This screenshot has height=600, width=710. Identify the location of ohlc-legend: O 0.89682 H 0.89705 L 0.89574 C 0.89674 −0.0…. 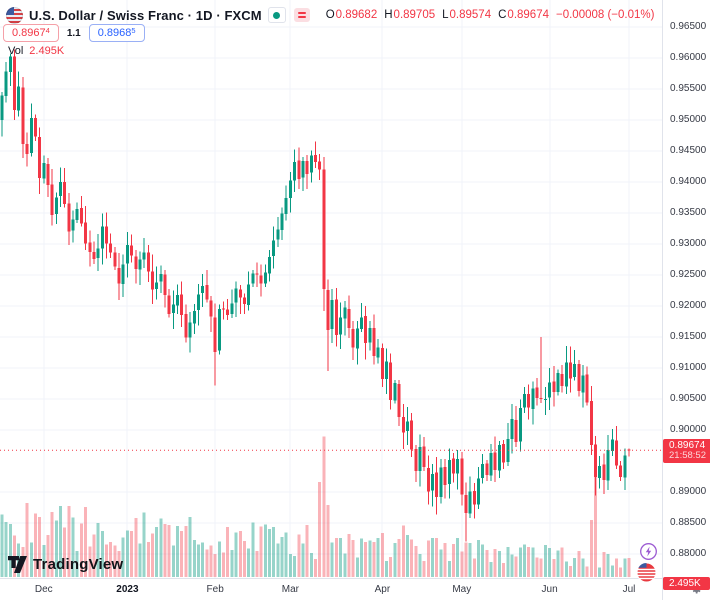
(490, 15).